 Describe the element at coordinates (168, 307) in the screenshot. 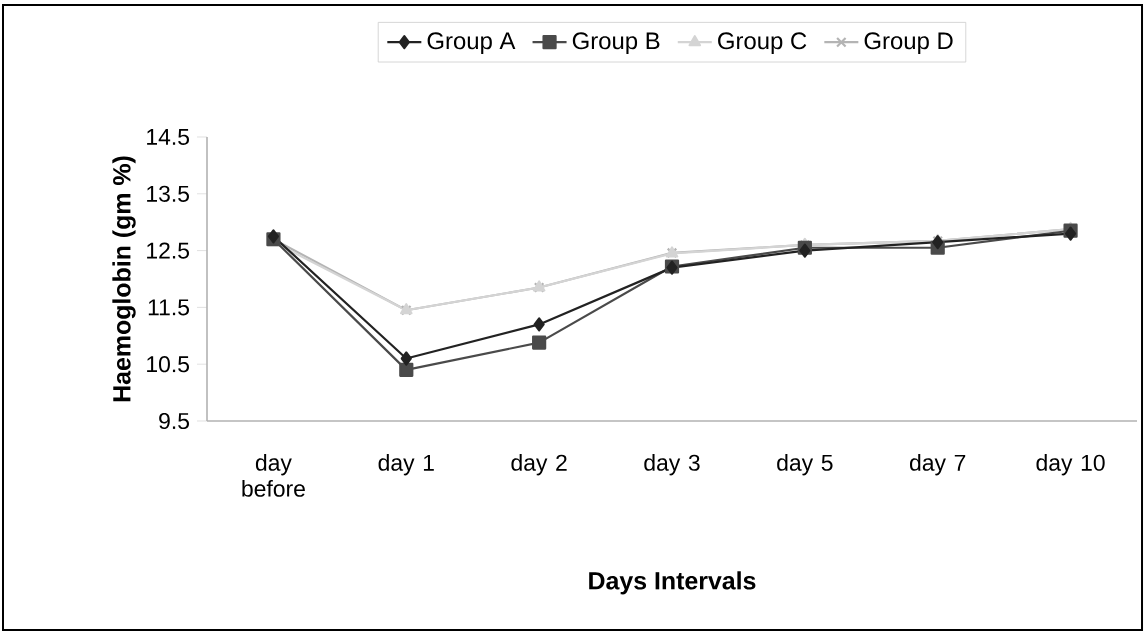

I see `y-tick-label: 11.5` at that location.